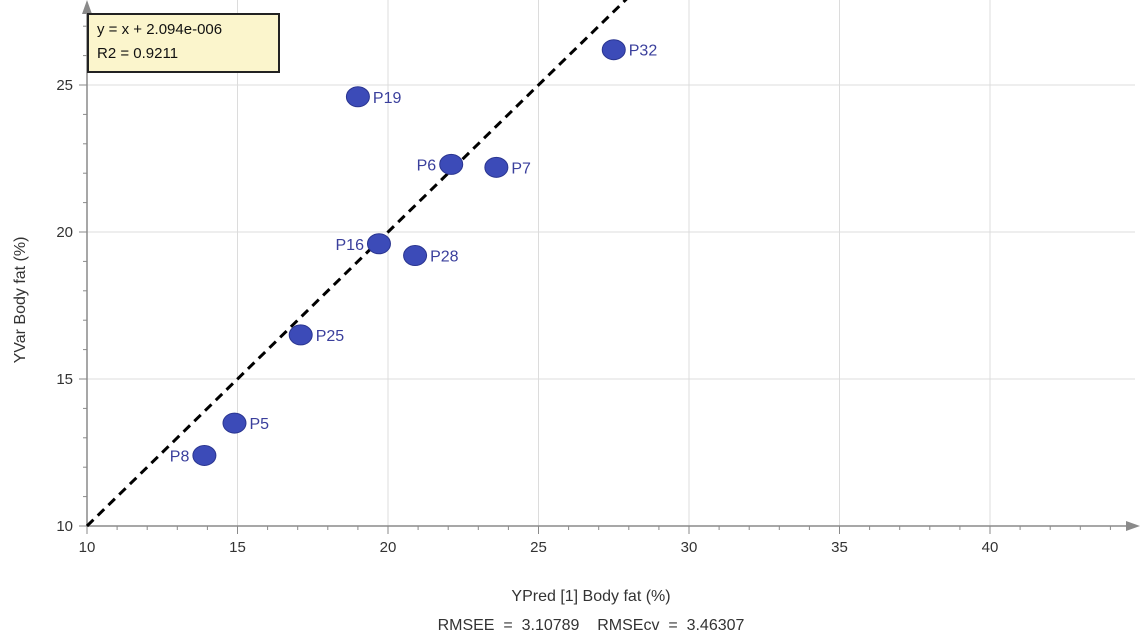  What do you see at coordinates (330, 336) in the screenshot?
I see `point-label-p25: P25` at bounding box center [330, 336].